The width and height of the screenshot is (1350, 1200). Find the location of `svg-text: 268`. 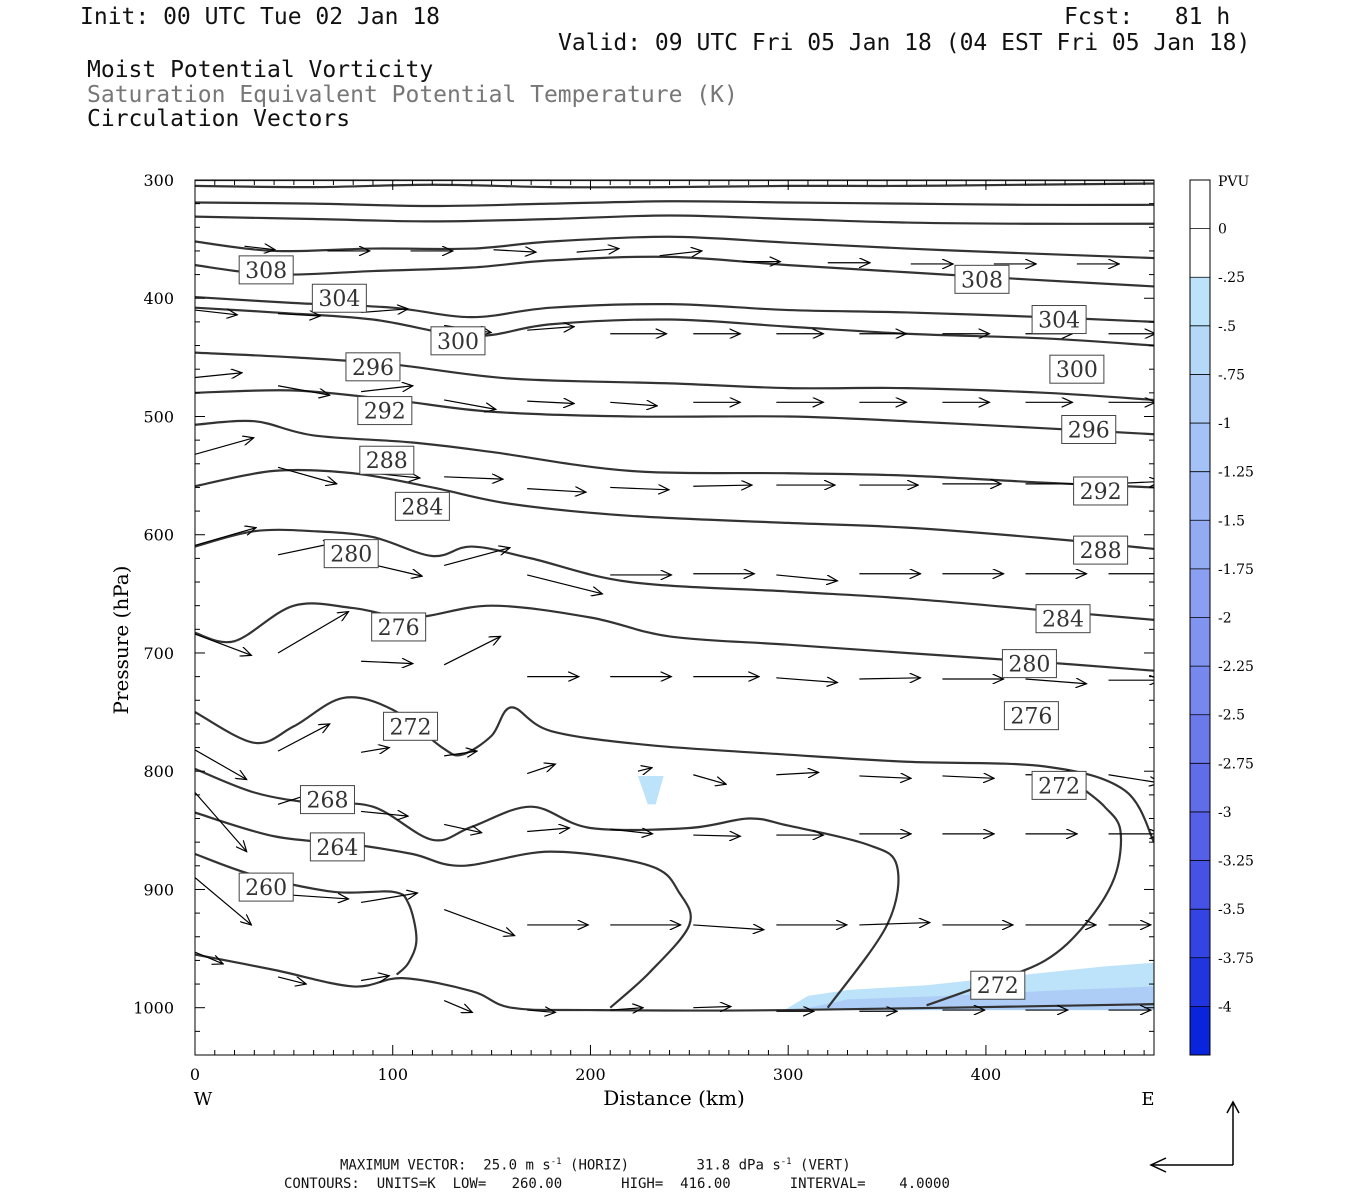

svg-text: 268 is located at coordinates (327, 801).